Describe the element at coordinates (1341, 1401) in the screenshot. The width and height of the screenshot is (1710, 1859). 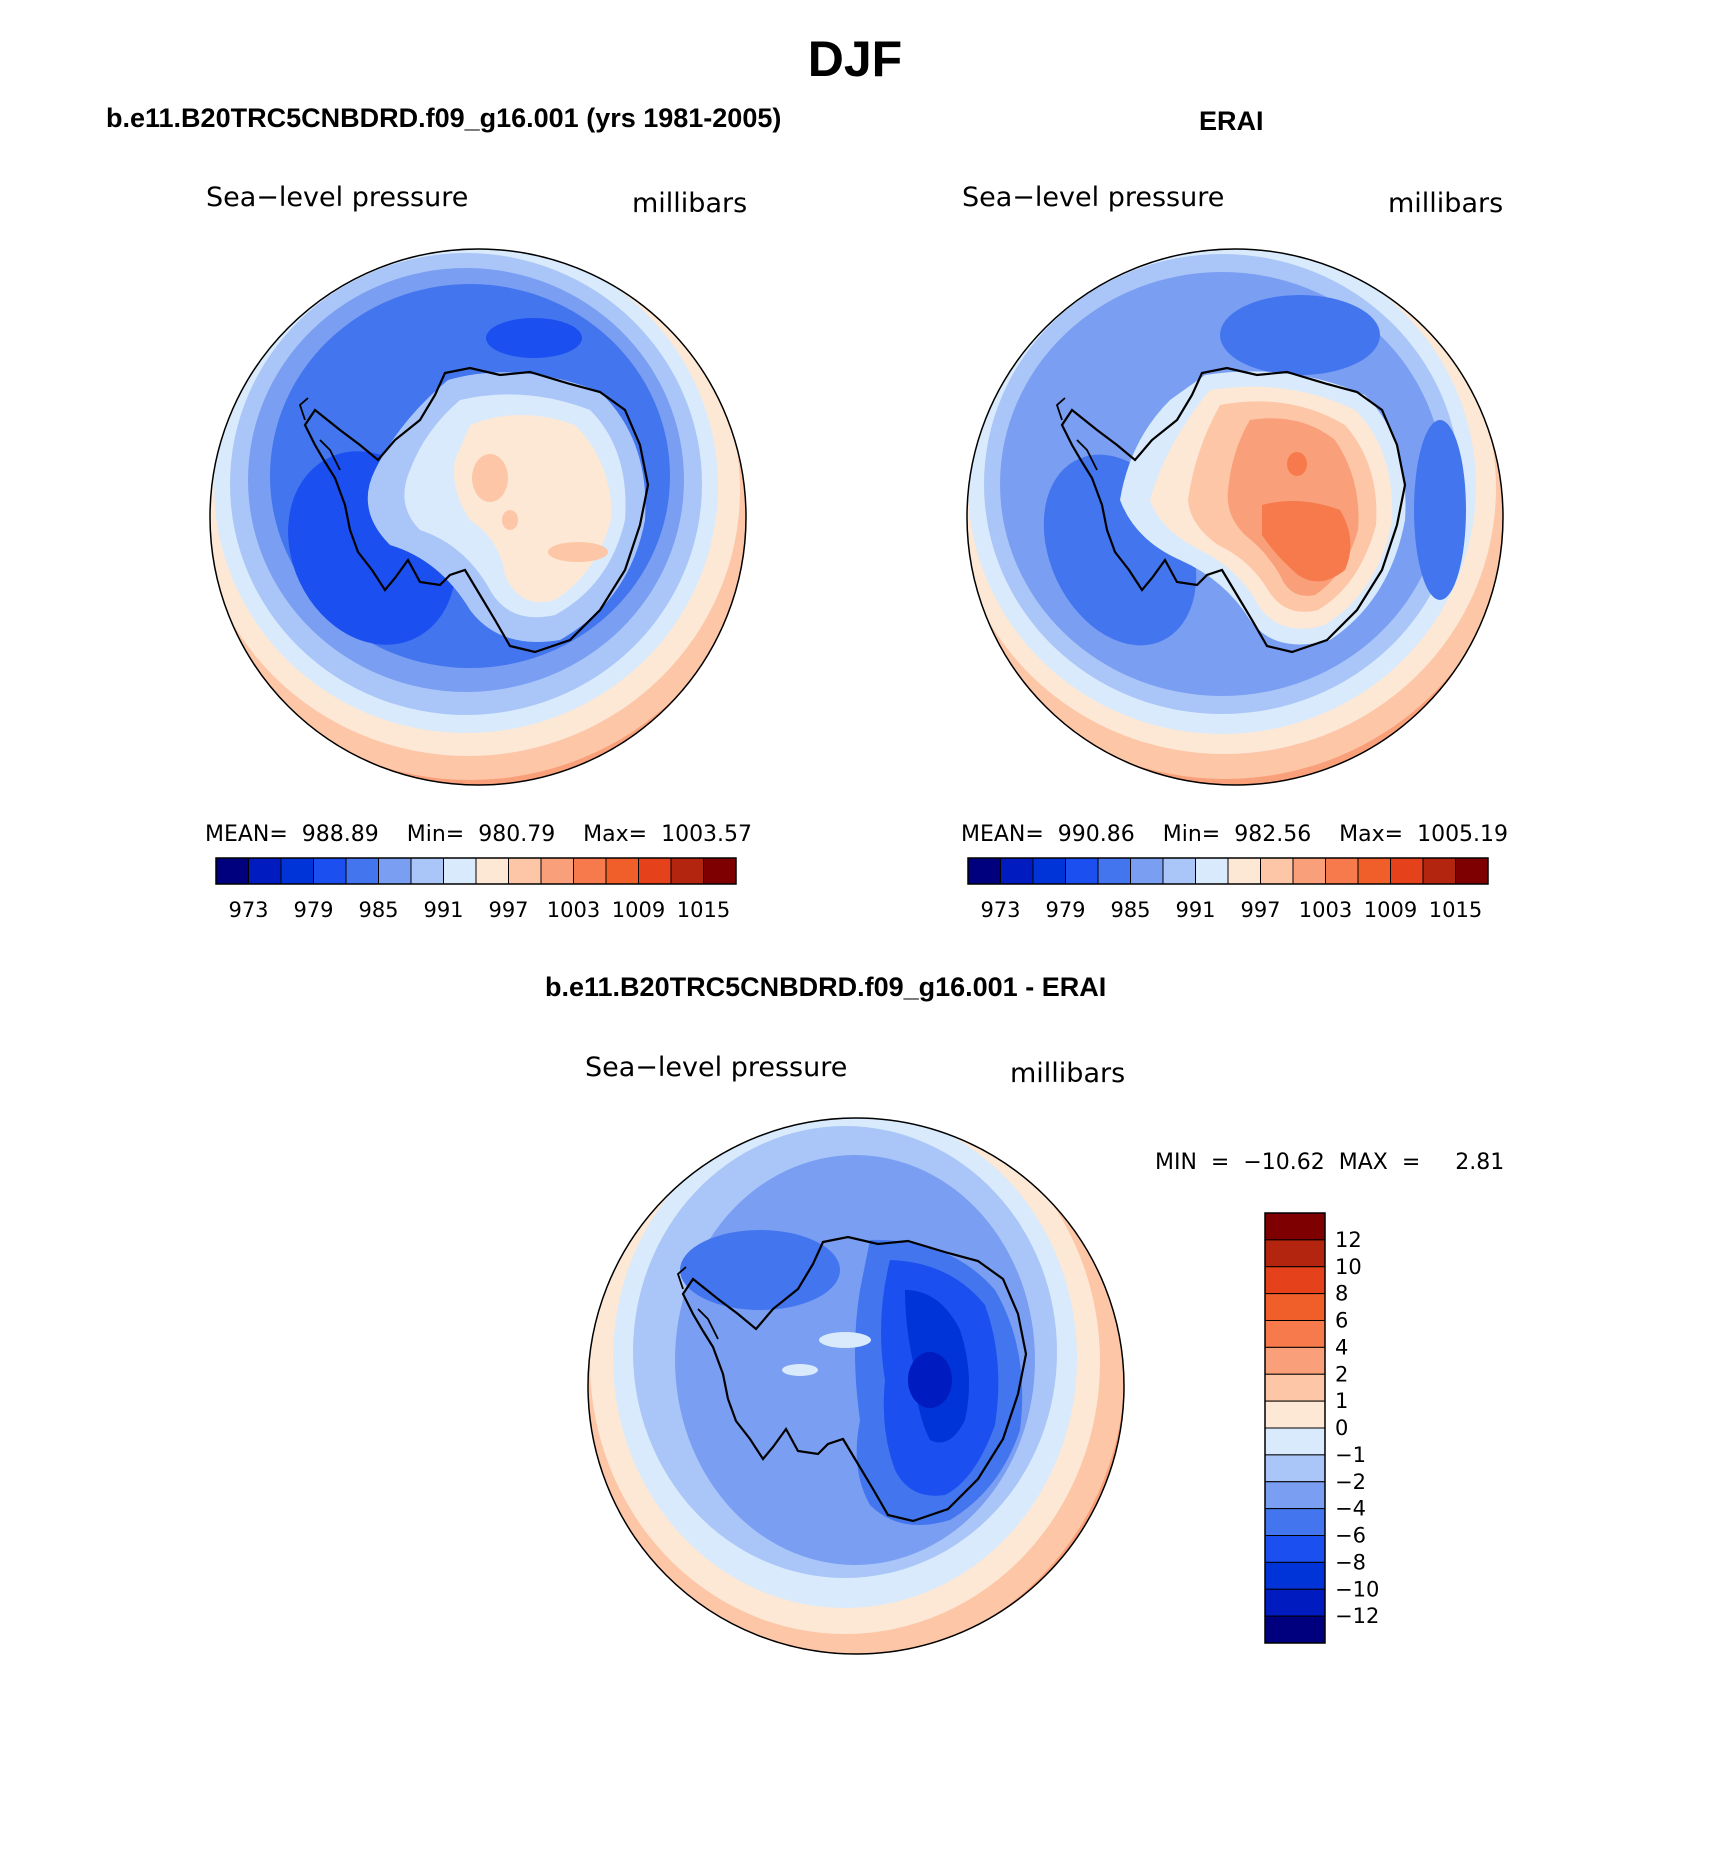
I see `diff-colorbar-tick-label: 1` at that location.